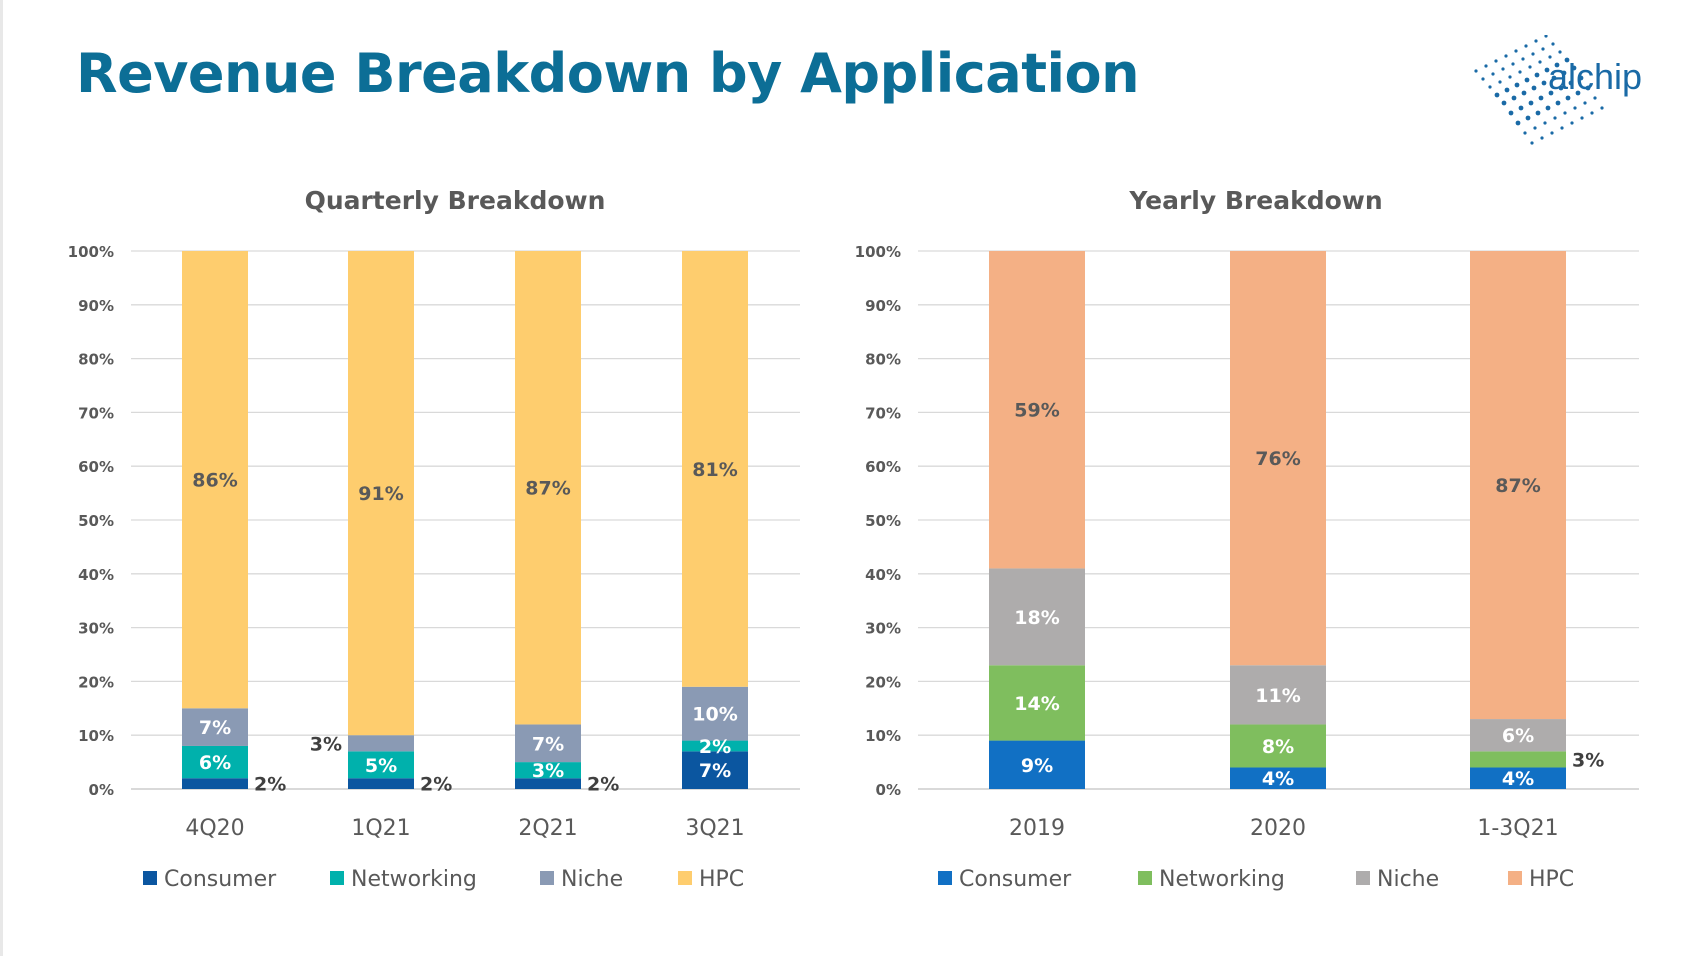 This screenshot has width=1708, height=956. I want to click on data-label: 6%, so click(215, 763).